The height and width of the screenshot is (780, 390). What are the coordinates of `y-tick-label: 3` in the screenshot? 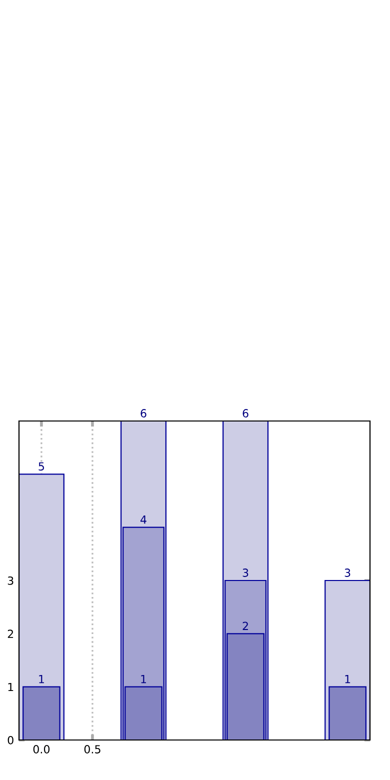 It's located at (11, 580).